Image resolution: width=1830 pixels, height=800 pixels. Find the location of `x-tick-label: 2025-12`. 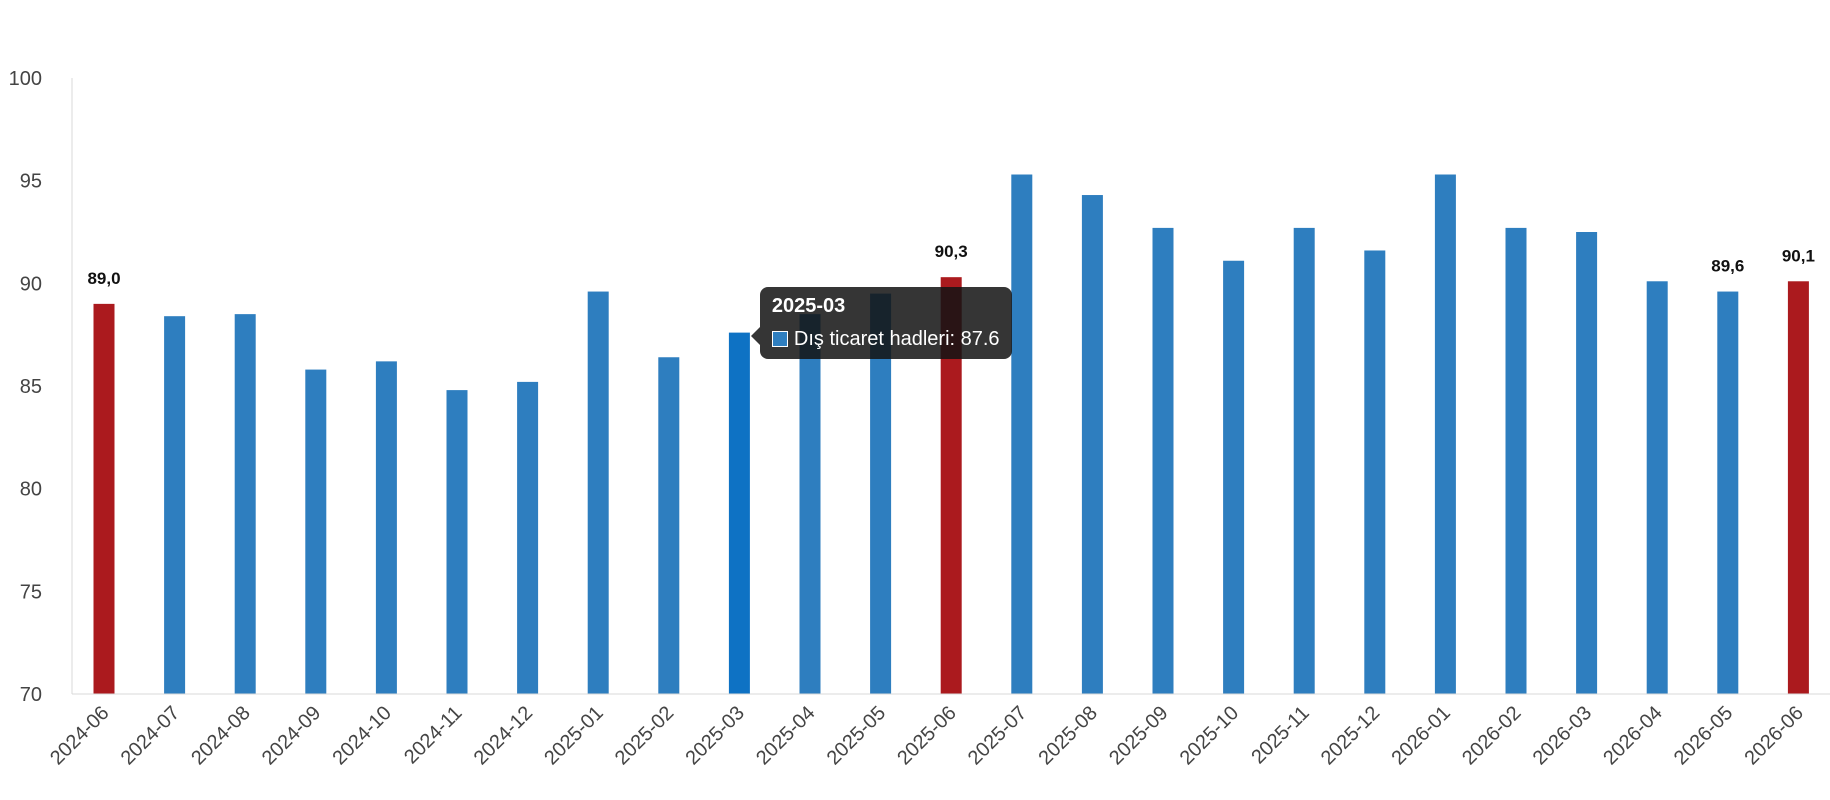

x-tick-label: 2025-12 is located at coordinates (1350, 735).